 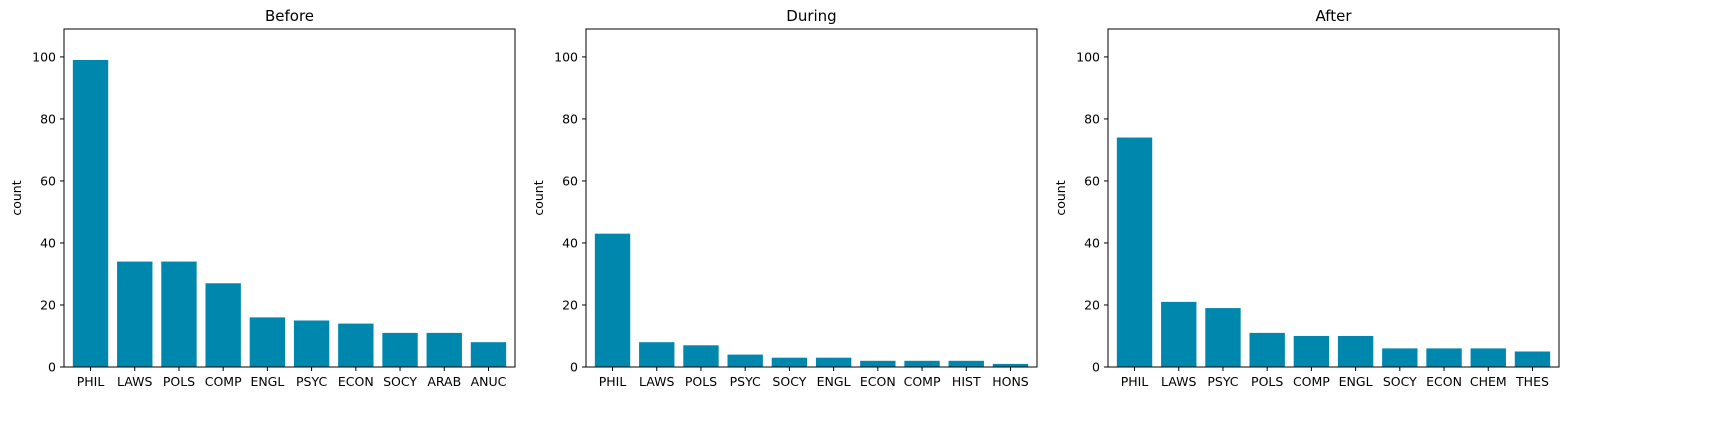 I want to click on x-tick-label: THES, so click(x=1532, y=381).